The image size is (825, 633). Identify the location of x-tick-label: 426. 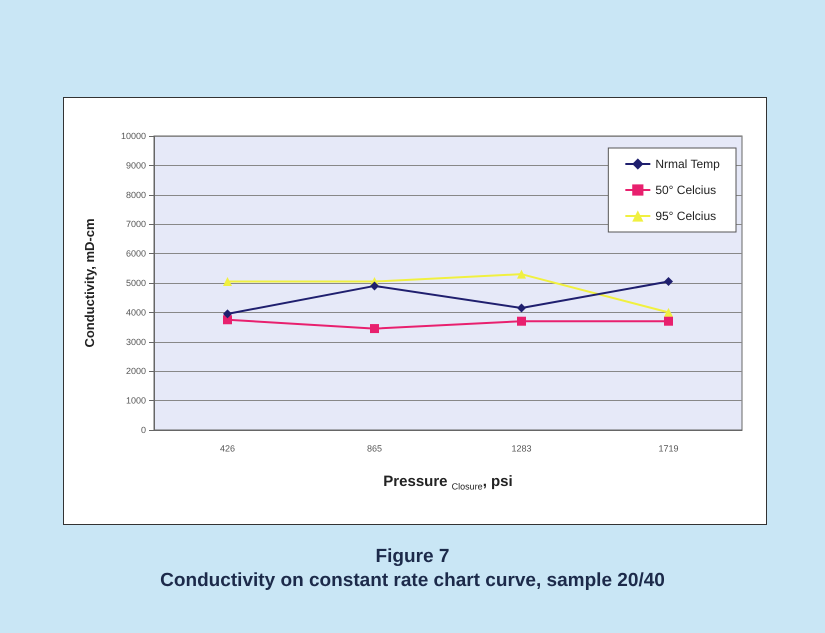
(228, 449).